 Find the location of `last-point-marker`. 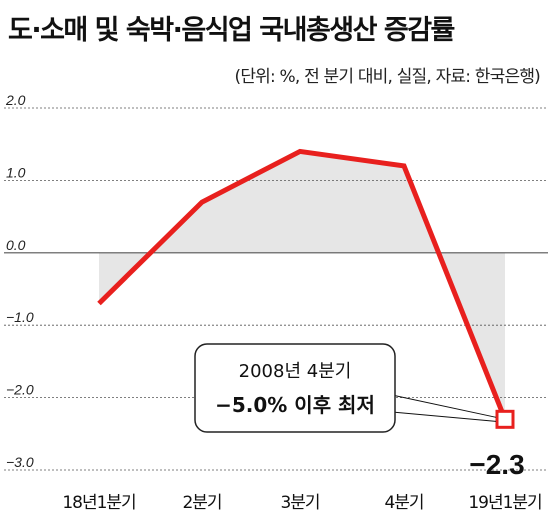

last-point-marker is located at coordinates (505, 419).